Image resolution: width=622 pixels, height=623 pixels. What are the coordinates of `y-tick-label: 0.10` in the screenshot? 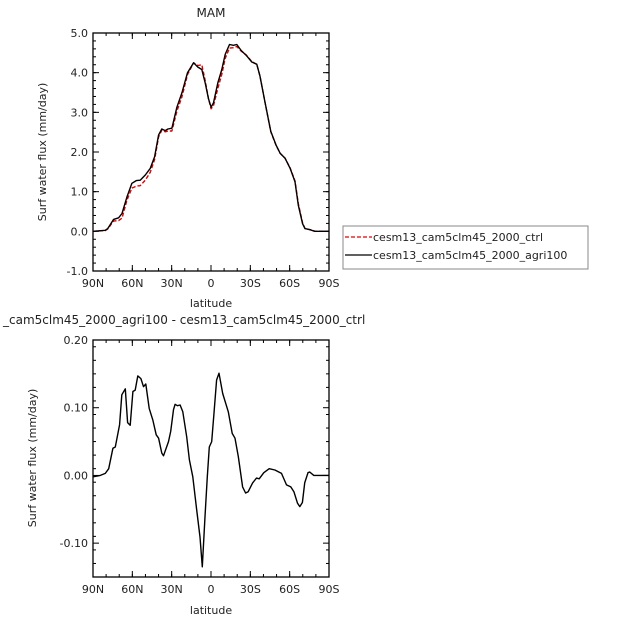 It's located at (76, 408).